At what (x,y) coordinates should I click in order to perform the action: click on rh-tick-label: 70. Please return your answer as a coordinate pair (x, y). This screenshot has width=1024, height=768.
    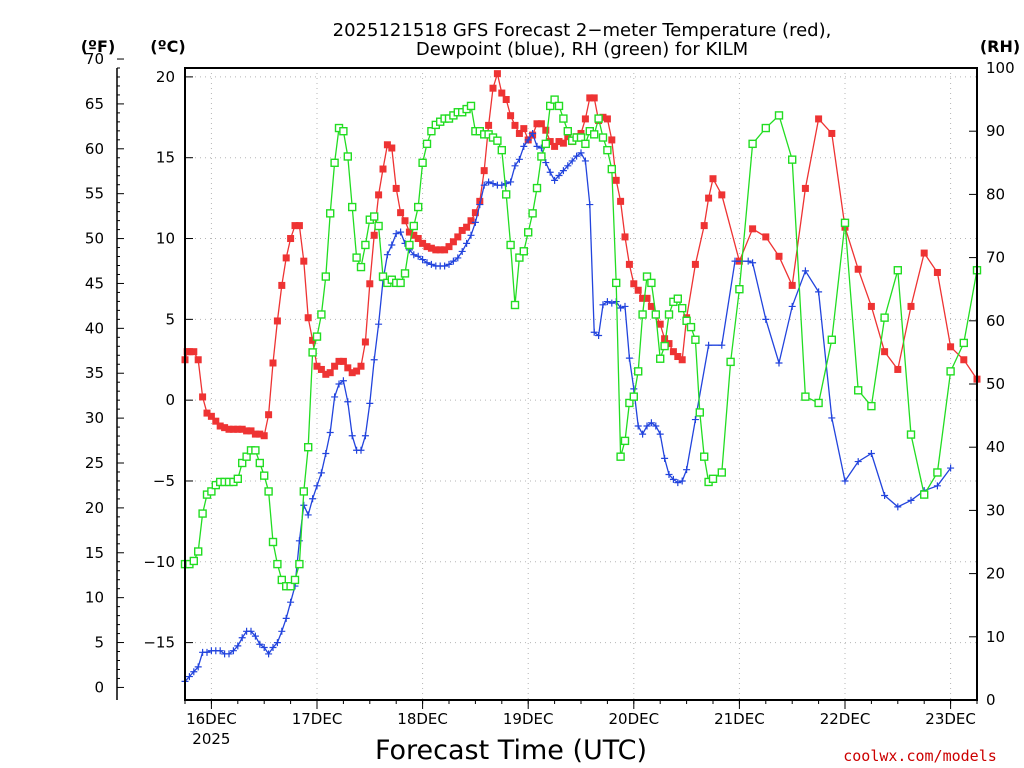
    Looking at the image, I should click on (995, 258).